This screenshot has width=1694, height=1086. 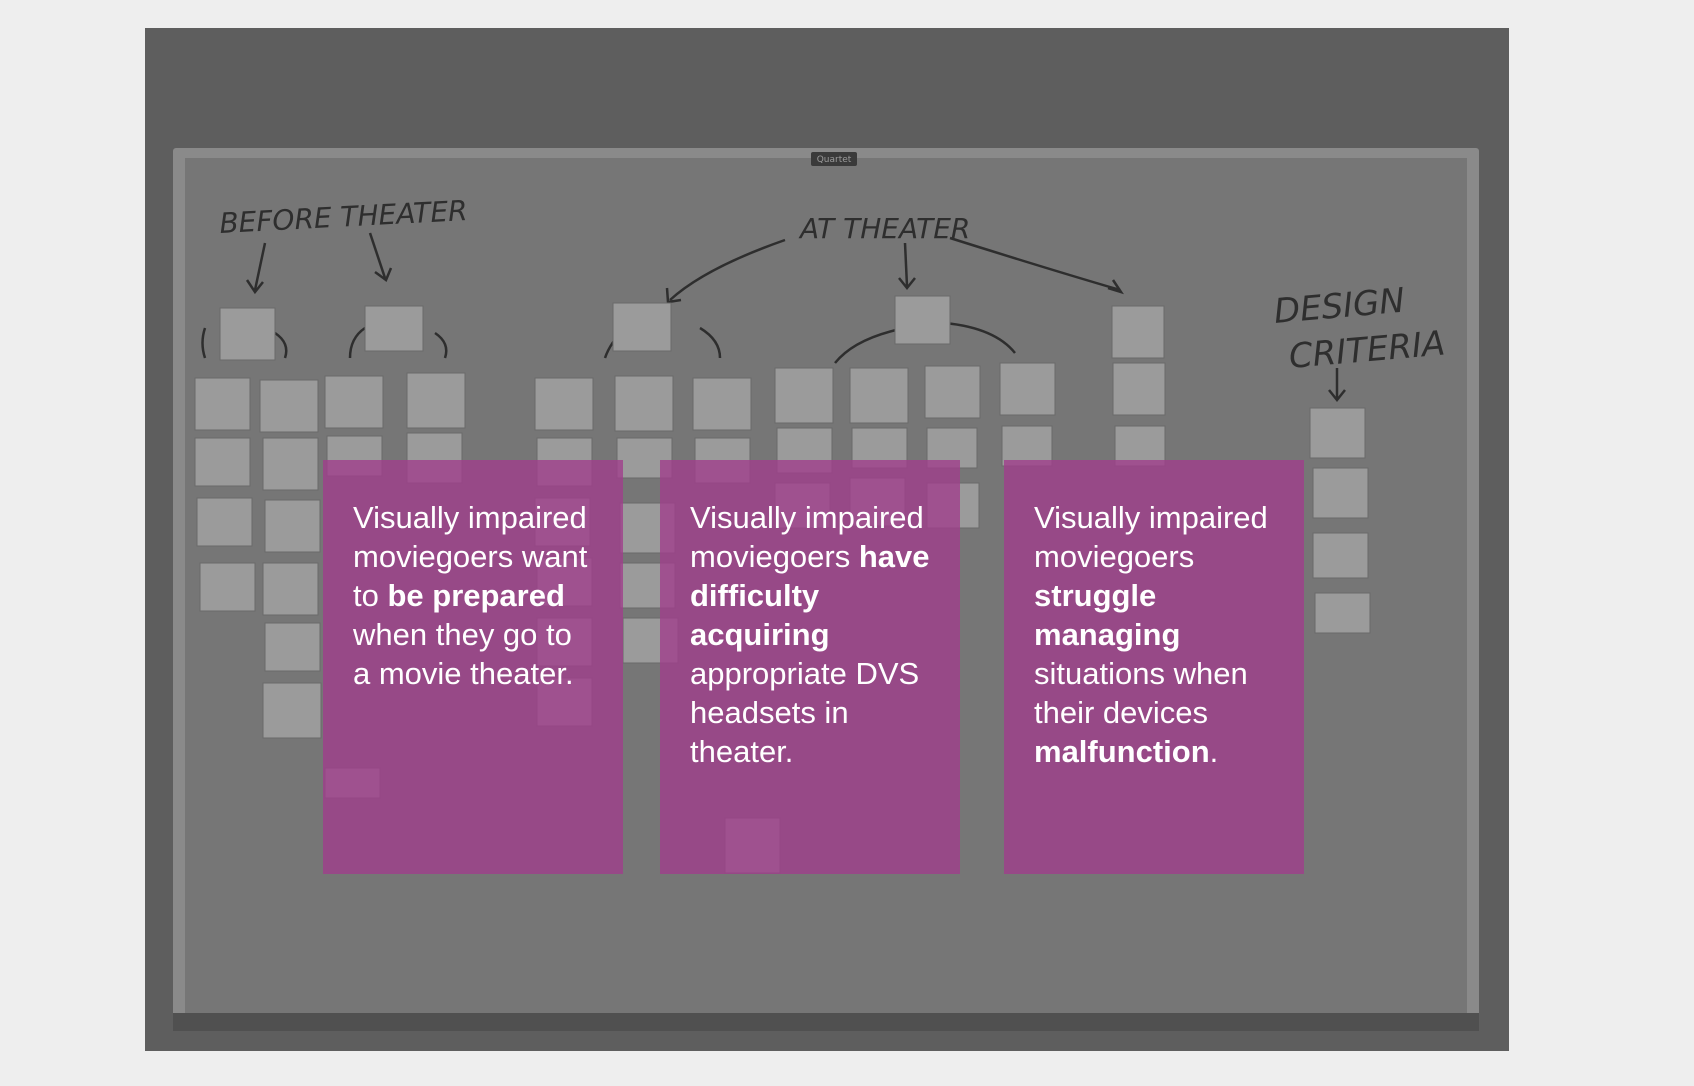 I want to click on card-text: appropriate DVS headsets in theater., so click(x=805, y=712).